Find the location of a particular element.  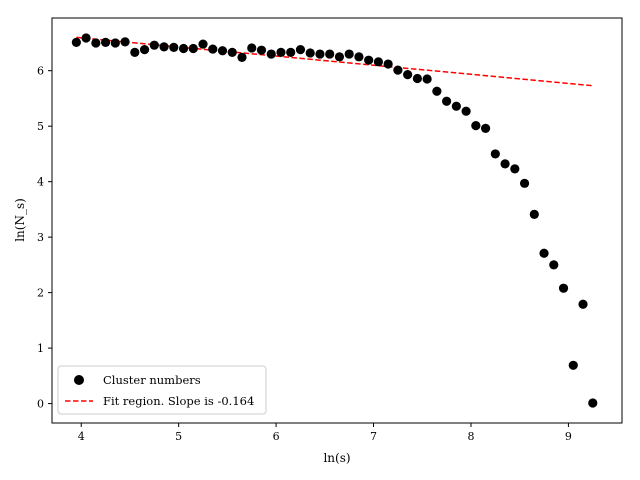

fit-line is located at coordinates (334, 61).